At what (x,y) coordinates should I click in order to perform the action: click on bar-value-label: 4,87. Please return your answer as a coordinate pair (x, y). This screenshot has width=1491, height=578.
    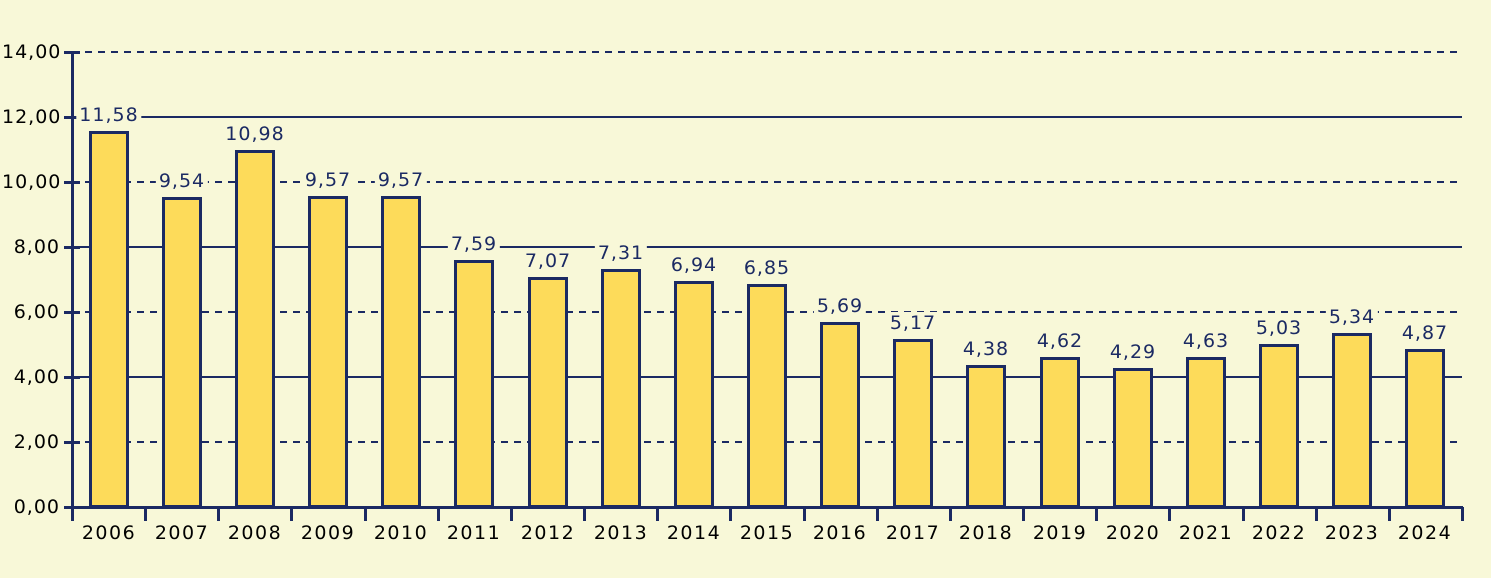
    Looking at the image, I should click on (1425, 333).